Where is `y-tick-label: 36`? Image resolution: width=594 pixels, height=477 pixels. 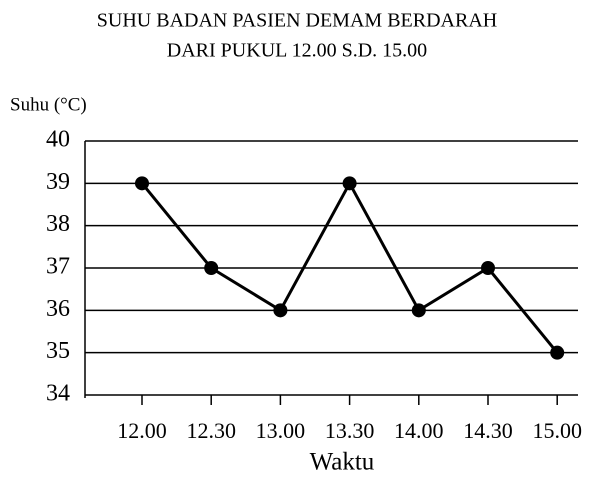 y-tick-label: 36 is located at coordinates (58, 309).